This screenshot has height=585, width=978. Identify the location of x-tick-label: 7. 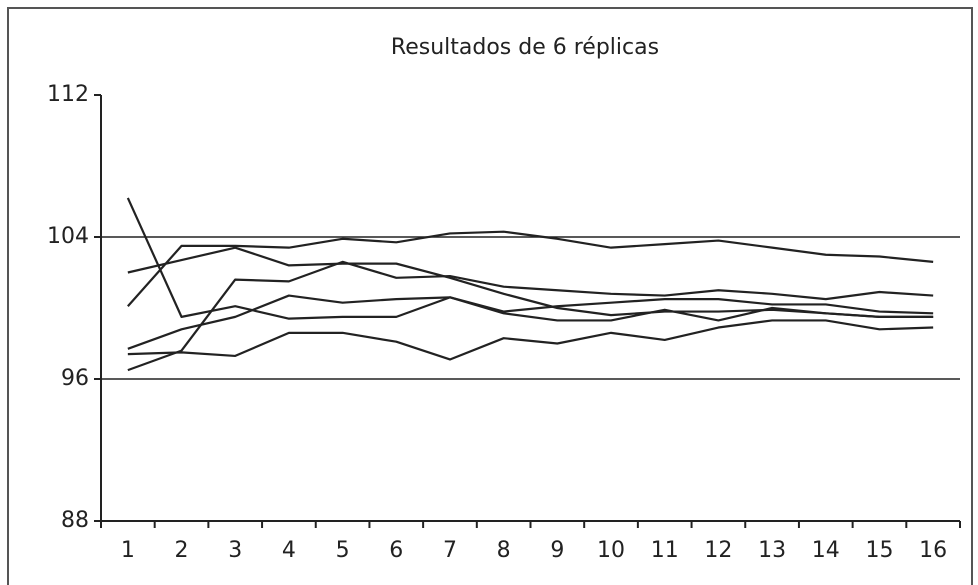
(450, 550).